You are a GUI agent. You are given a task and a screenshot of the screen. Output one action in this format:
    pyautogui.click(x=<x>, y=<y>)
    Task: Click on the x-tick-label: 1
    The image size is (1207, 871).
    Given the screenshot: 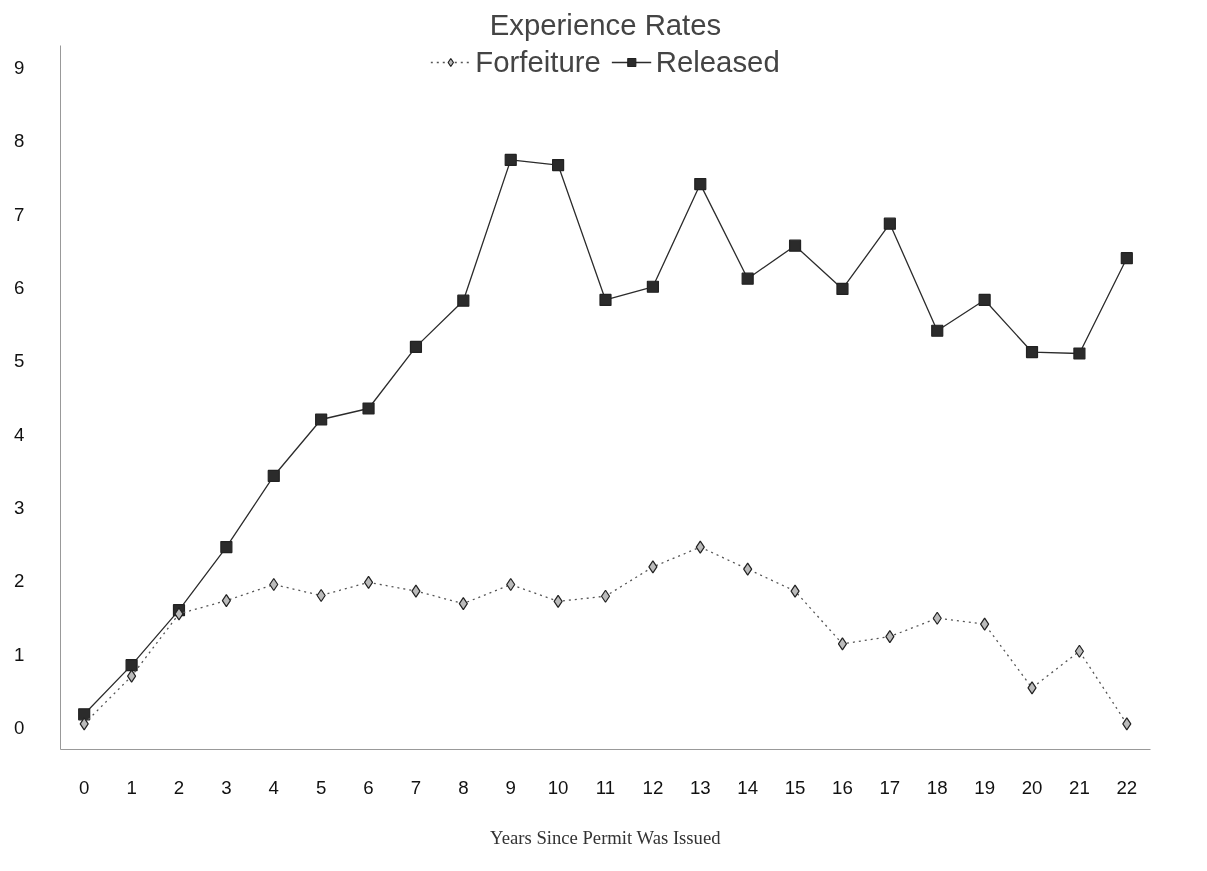 What is the action you would take?
    pyautogui.click(x=131, y=787)
    